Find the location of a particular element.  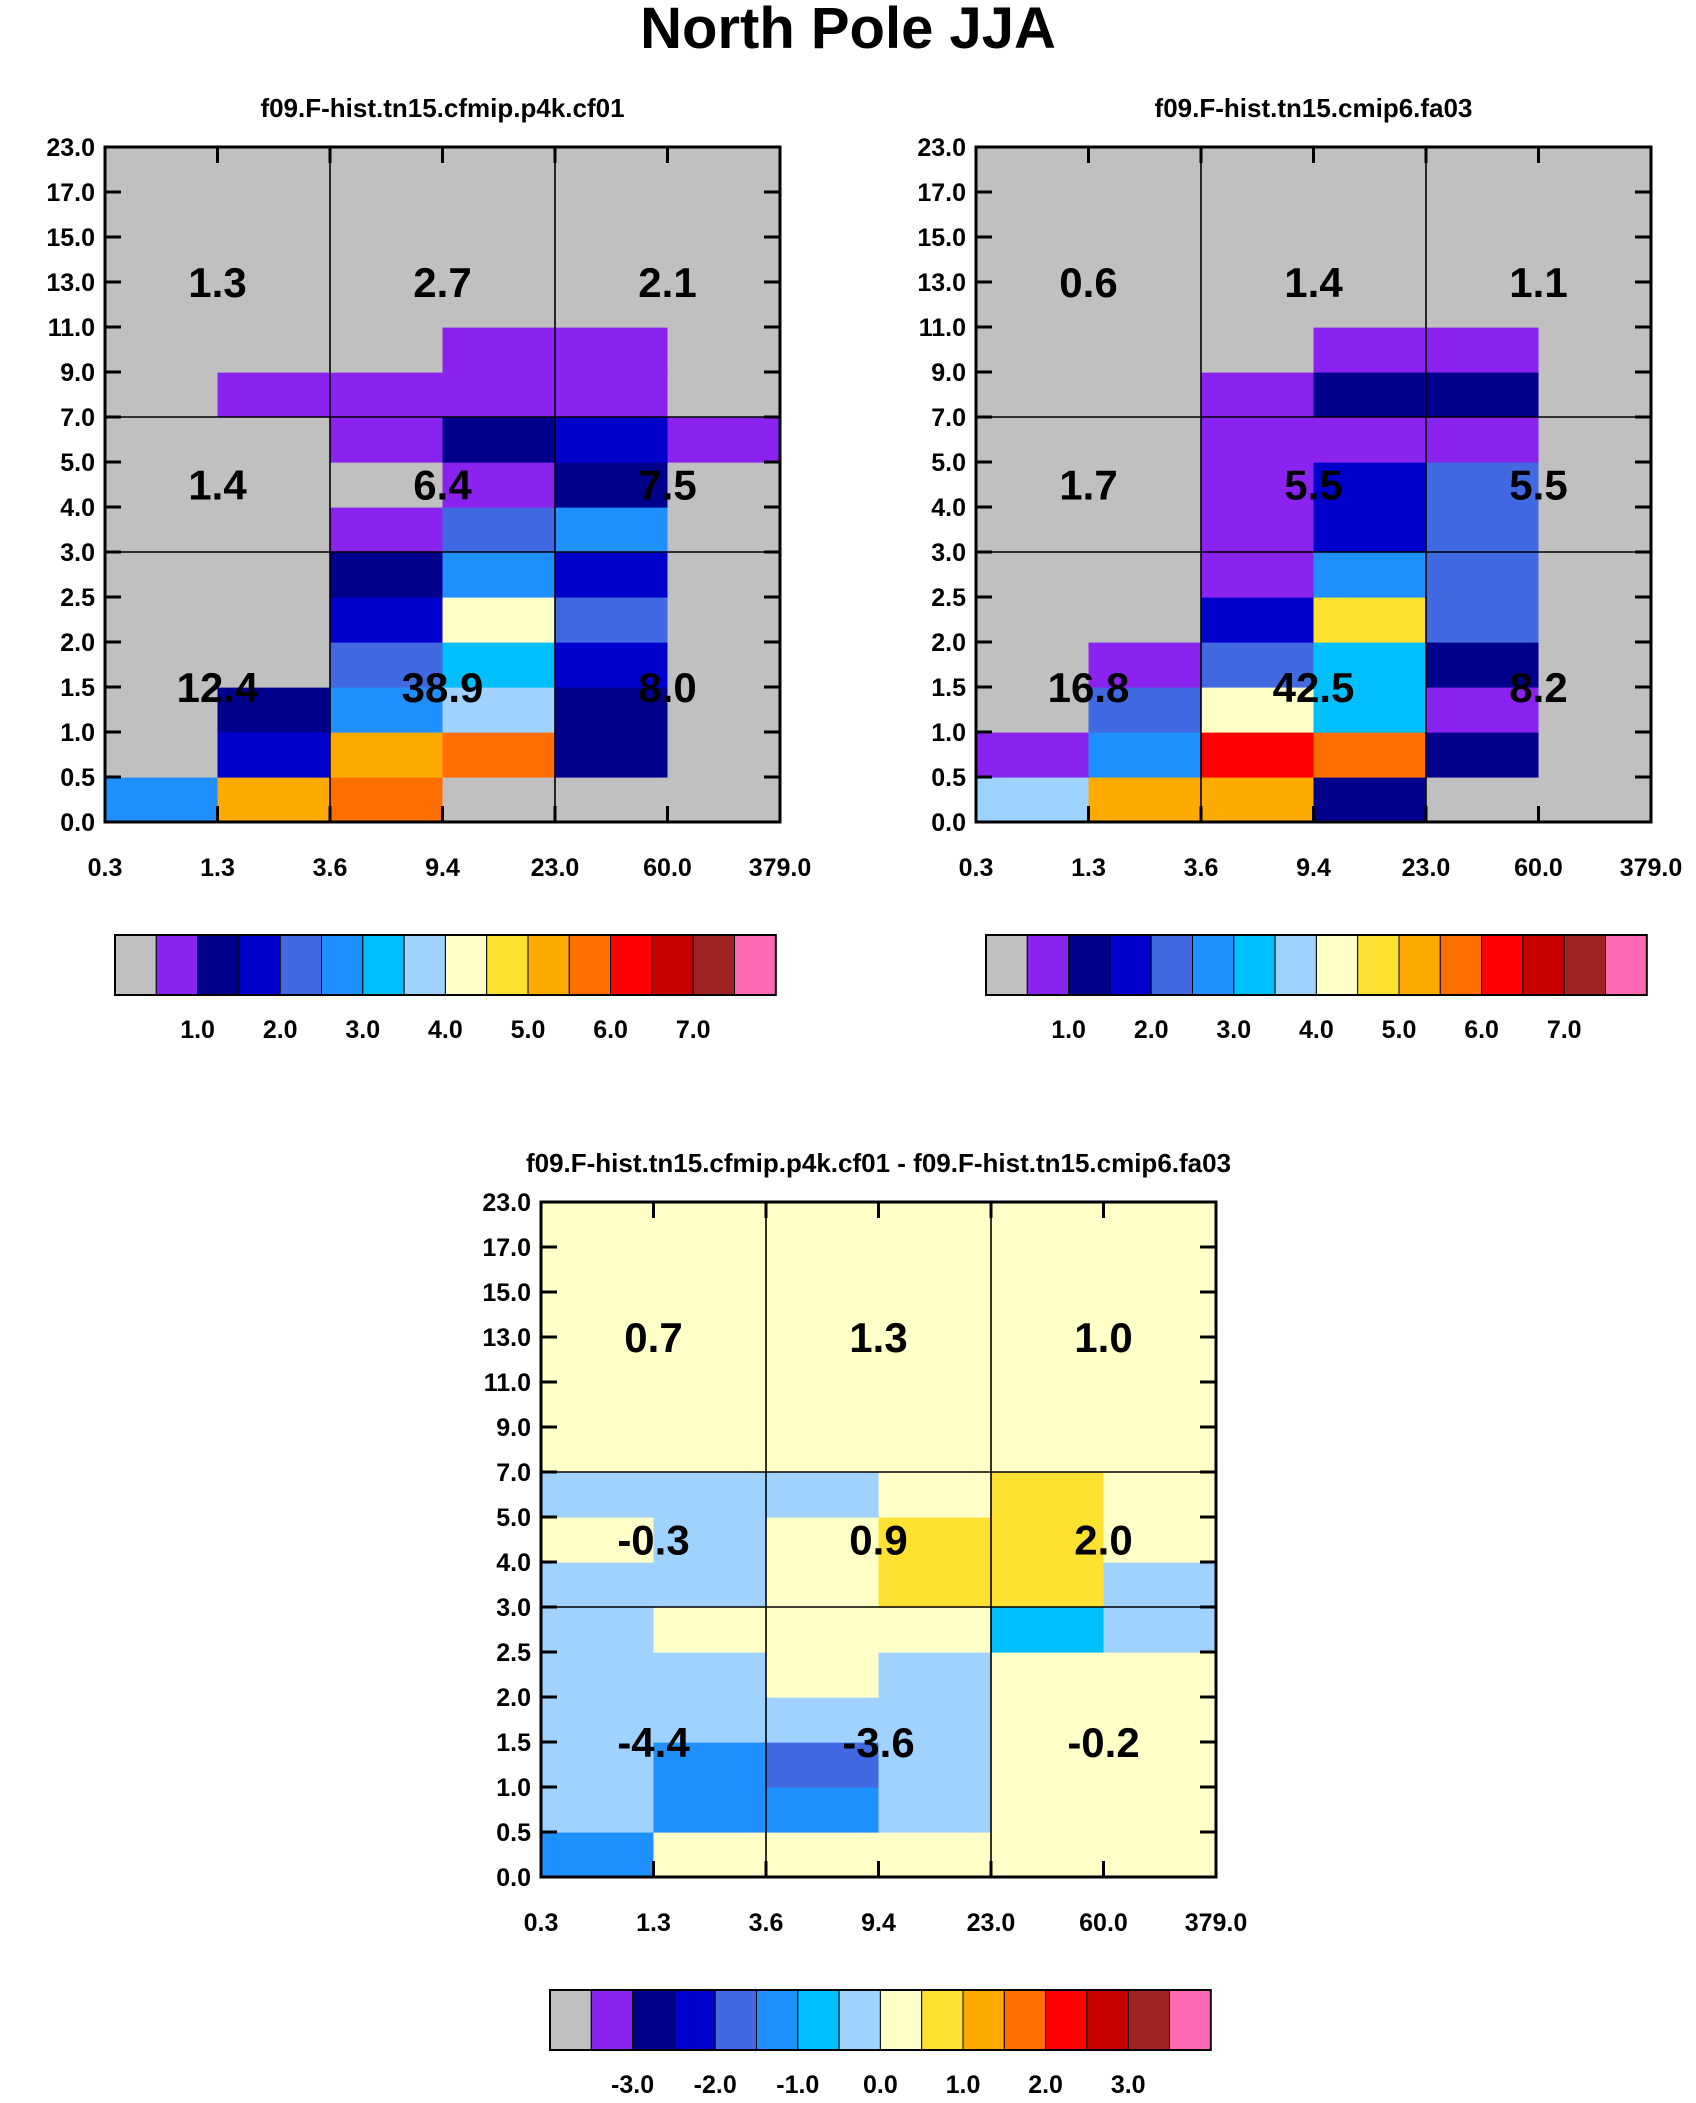

summary-value: 12.4 is located at coordinates (218, 687).